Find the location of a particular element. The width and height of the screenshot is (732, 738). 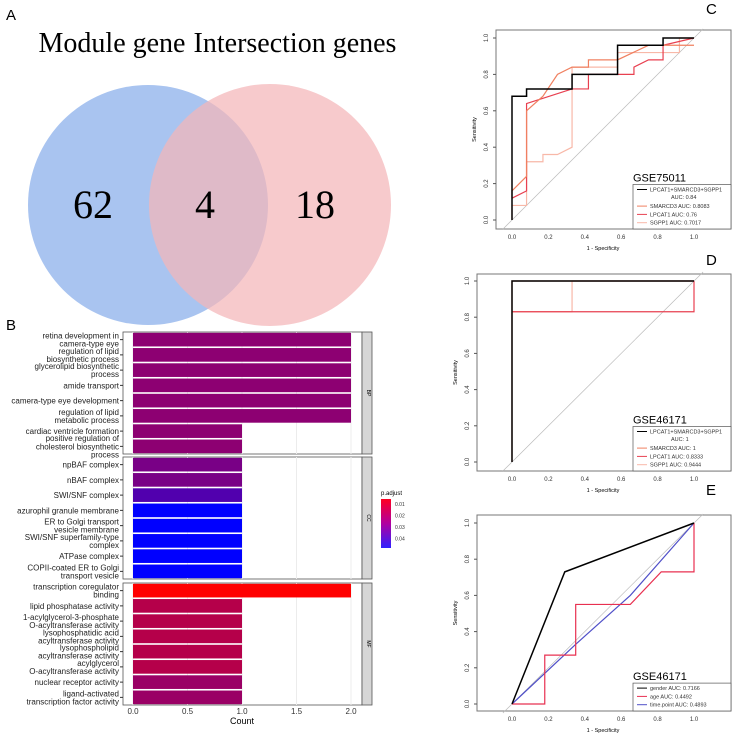

bar-label: lysophosphatidic acid is located at coordinates (81, 632).